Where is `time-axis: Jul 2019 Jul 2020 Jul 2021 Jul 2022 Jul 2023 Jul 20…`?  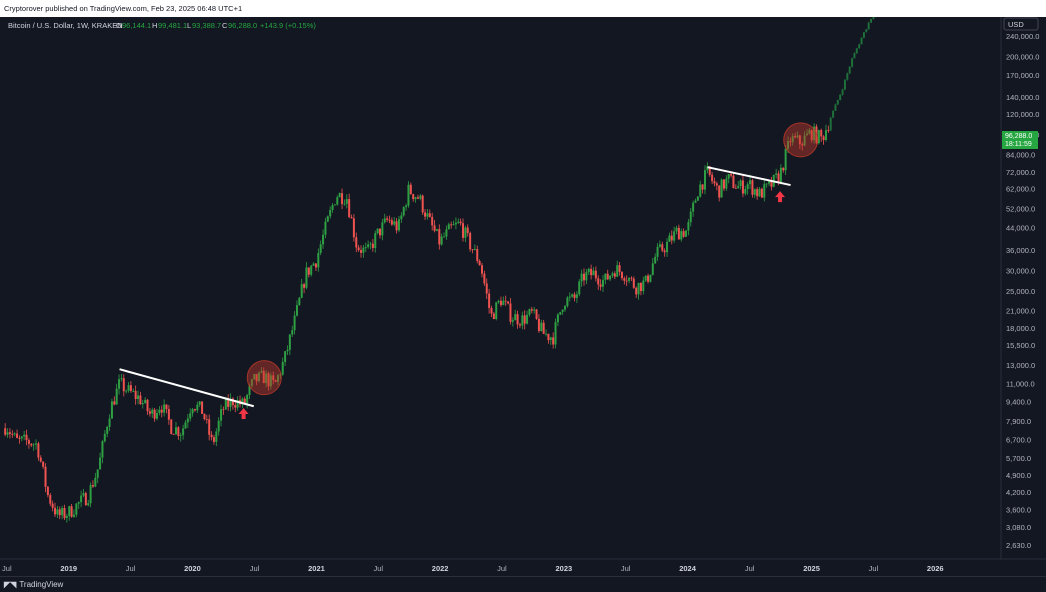
time-axis: Jul 2019 Jul 2020 Jul 2021 Jul 2022 Jul 2023 Jul 20… is located at coordinates (473, 568).